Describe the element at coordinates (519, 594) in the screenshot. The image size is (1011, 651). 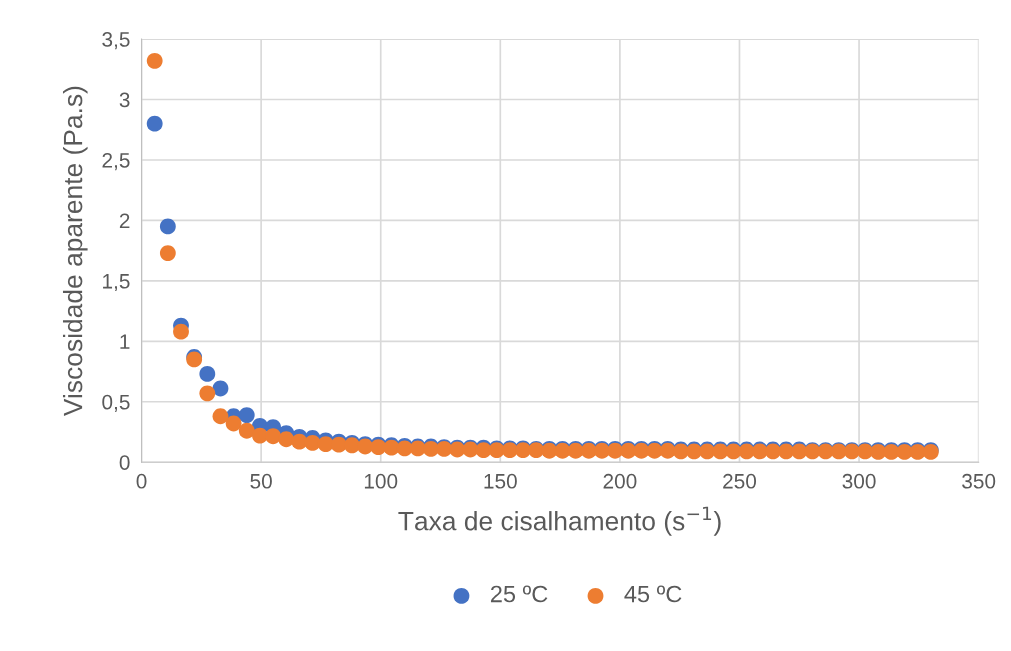
I see `legend-label: 25 ºC` at that location.